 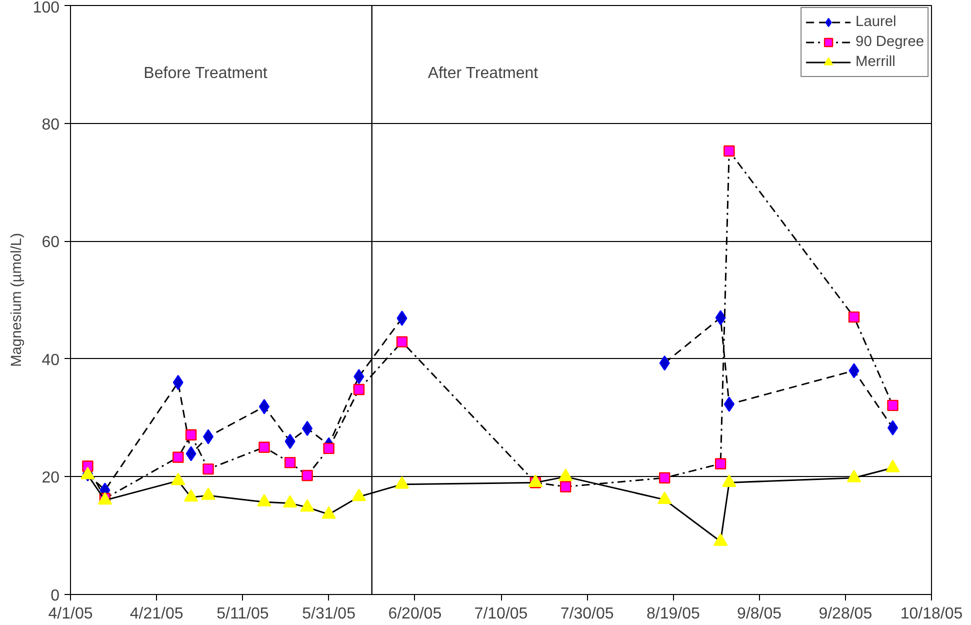 What do you see at coordinates (876, 22) in the screenshot?
I see `legend-label: Laurel` at bounding box center [876, 22].